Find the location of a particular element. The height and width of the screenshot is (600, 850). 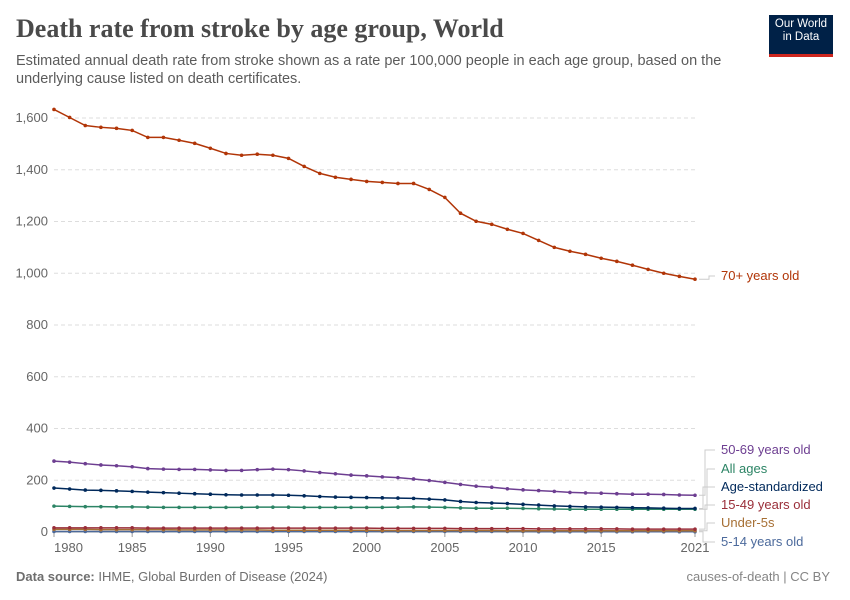

y-tick-label: 600 is located at coordinates (37, 376).